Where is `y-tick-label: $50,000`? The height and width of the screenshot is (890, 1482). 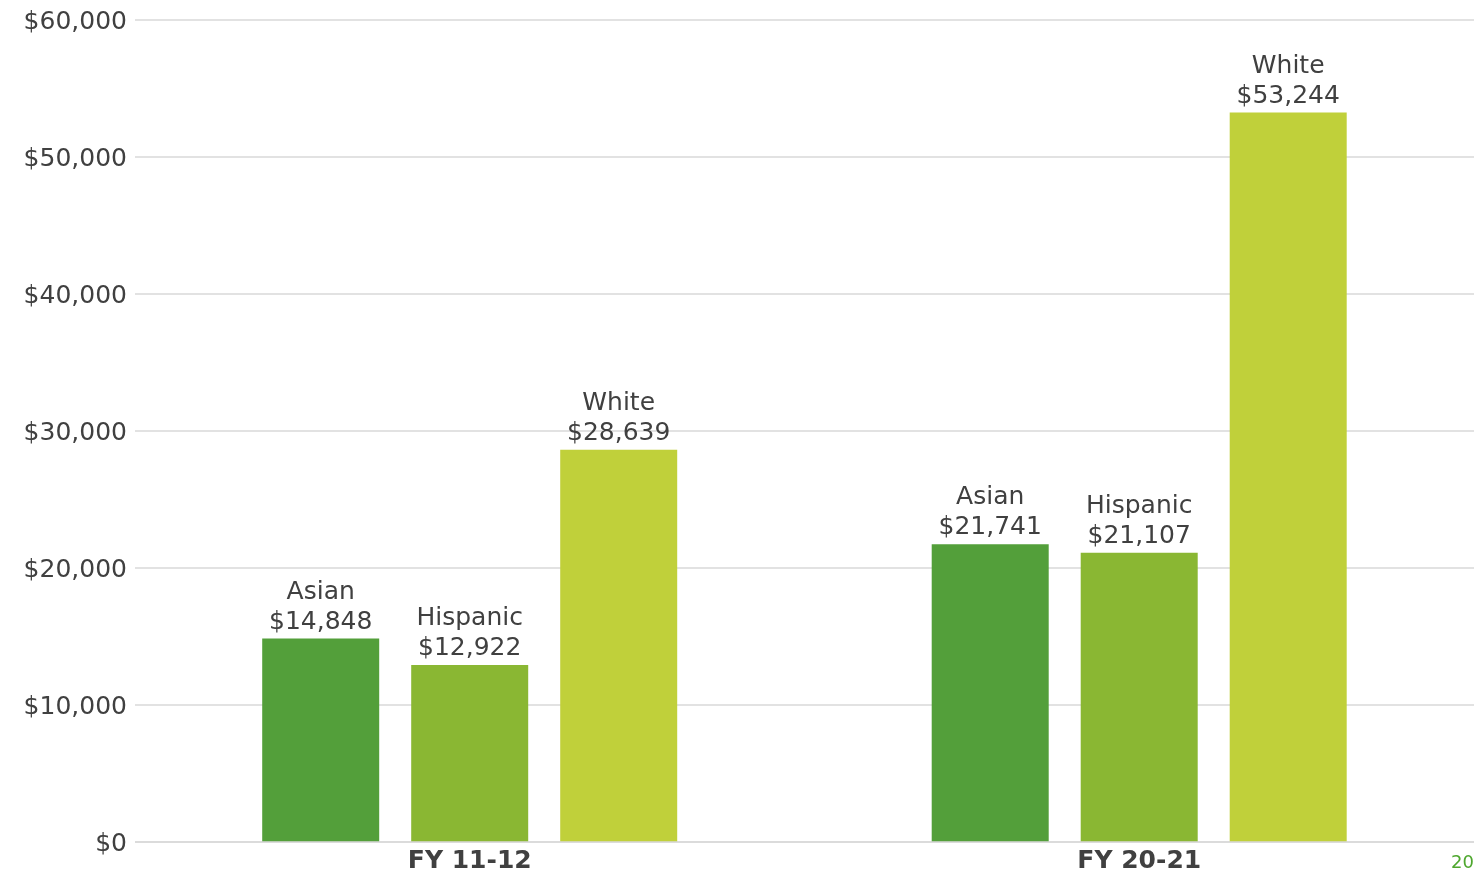
y-tick-label: $50,000 is located at coordinates (75, 157).